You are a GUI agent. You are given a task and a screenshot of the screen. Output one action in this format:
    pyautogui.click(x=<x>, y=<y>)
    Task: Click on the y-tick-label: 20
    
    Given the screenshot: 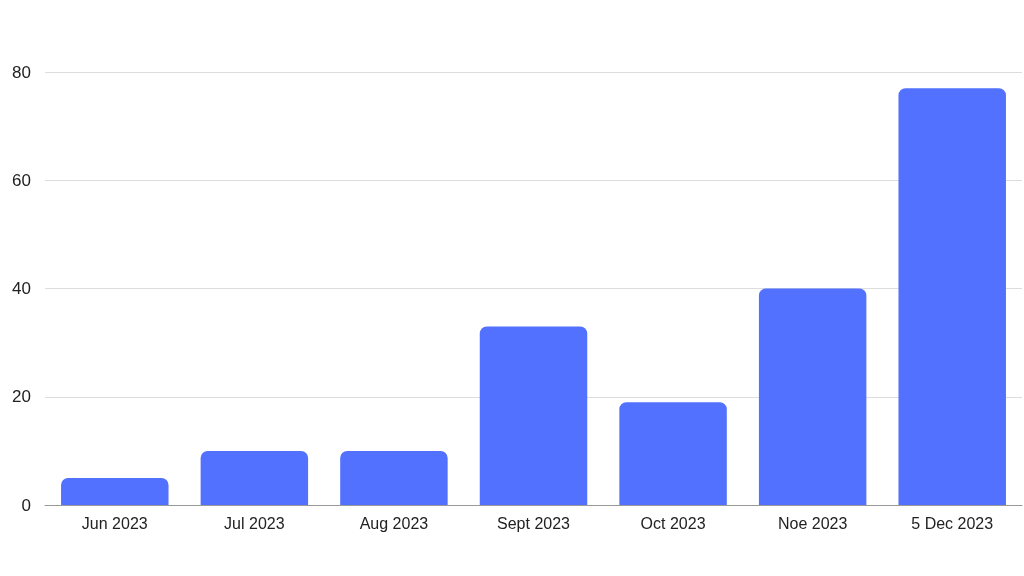 What is the action you would take?
    pyautogui.click(x=21, y=397)
    